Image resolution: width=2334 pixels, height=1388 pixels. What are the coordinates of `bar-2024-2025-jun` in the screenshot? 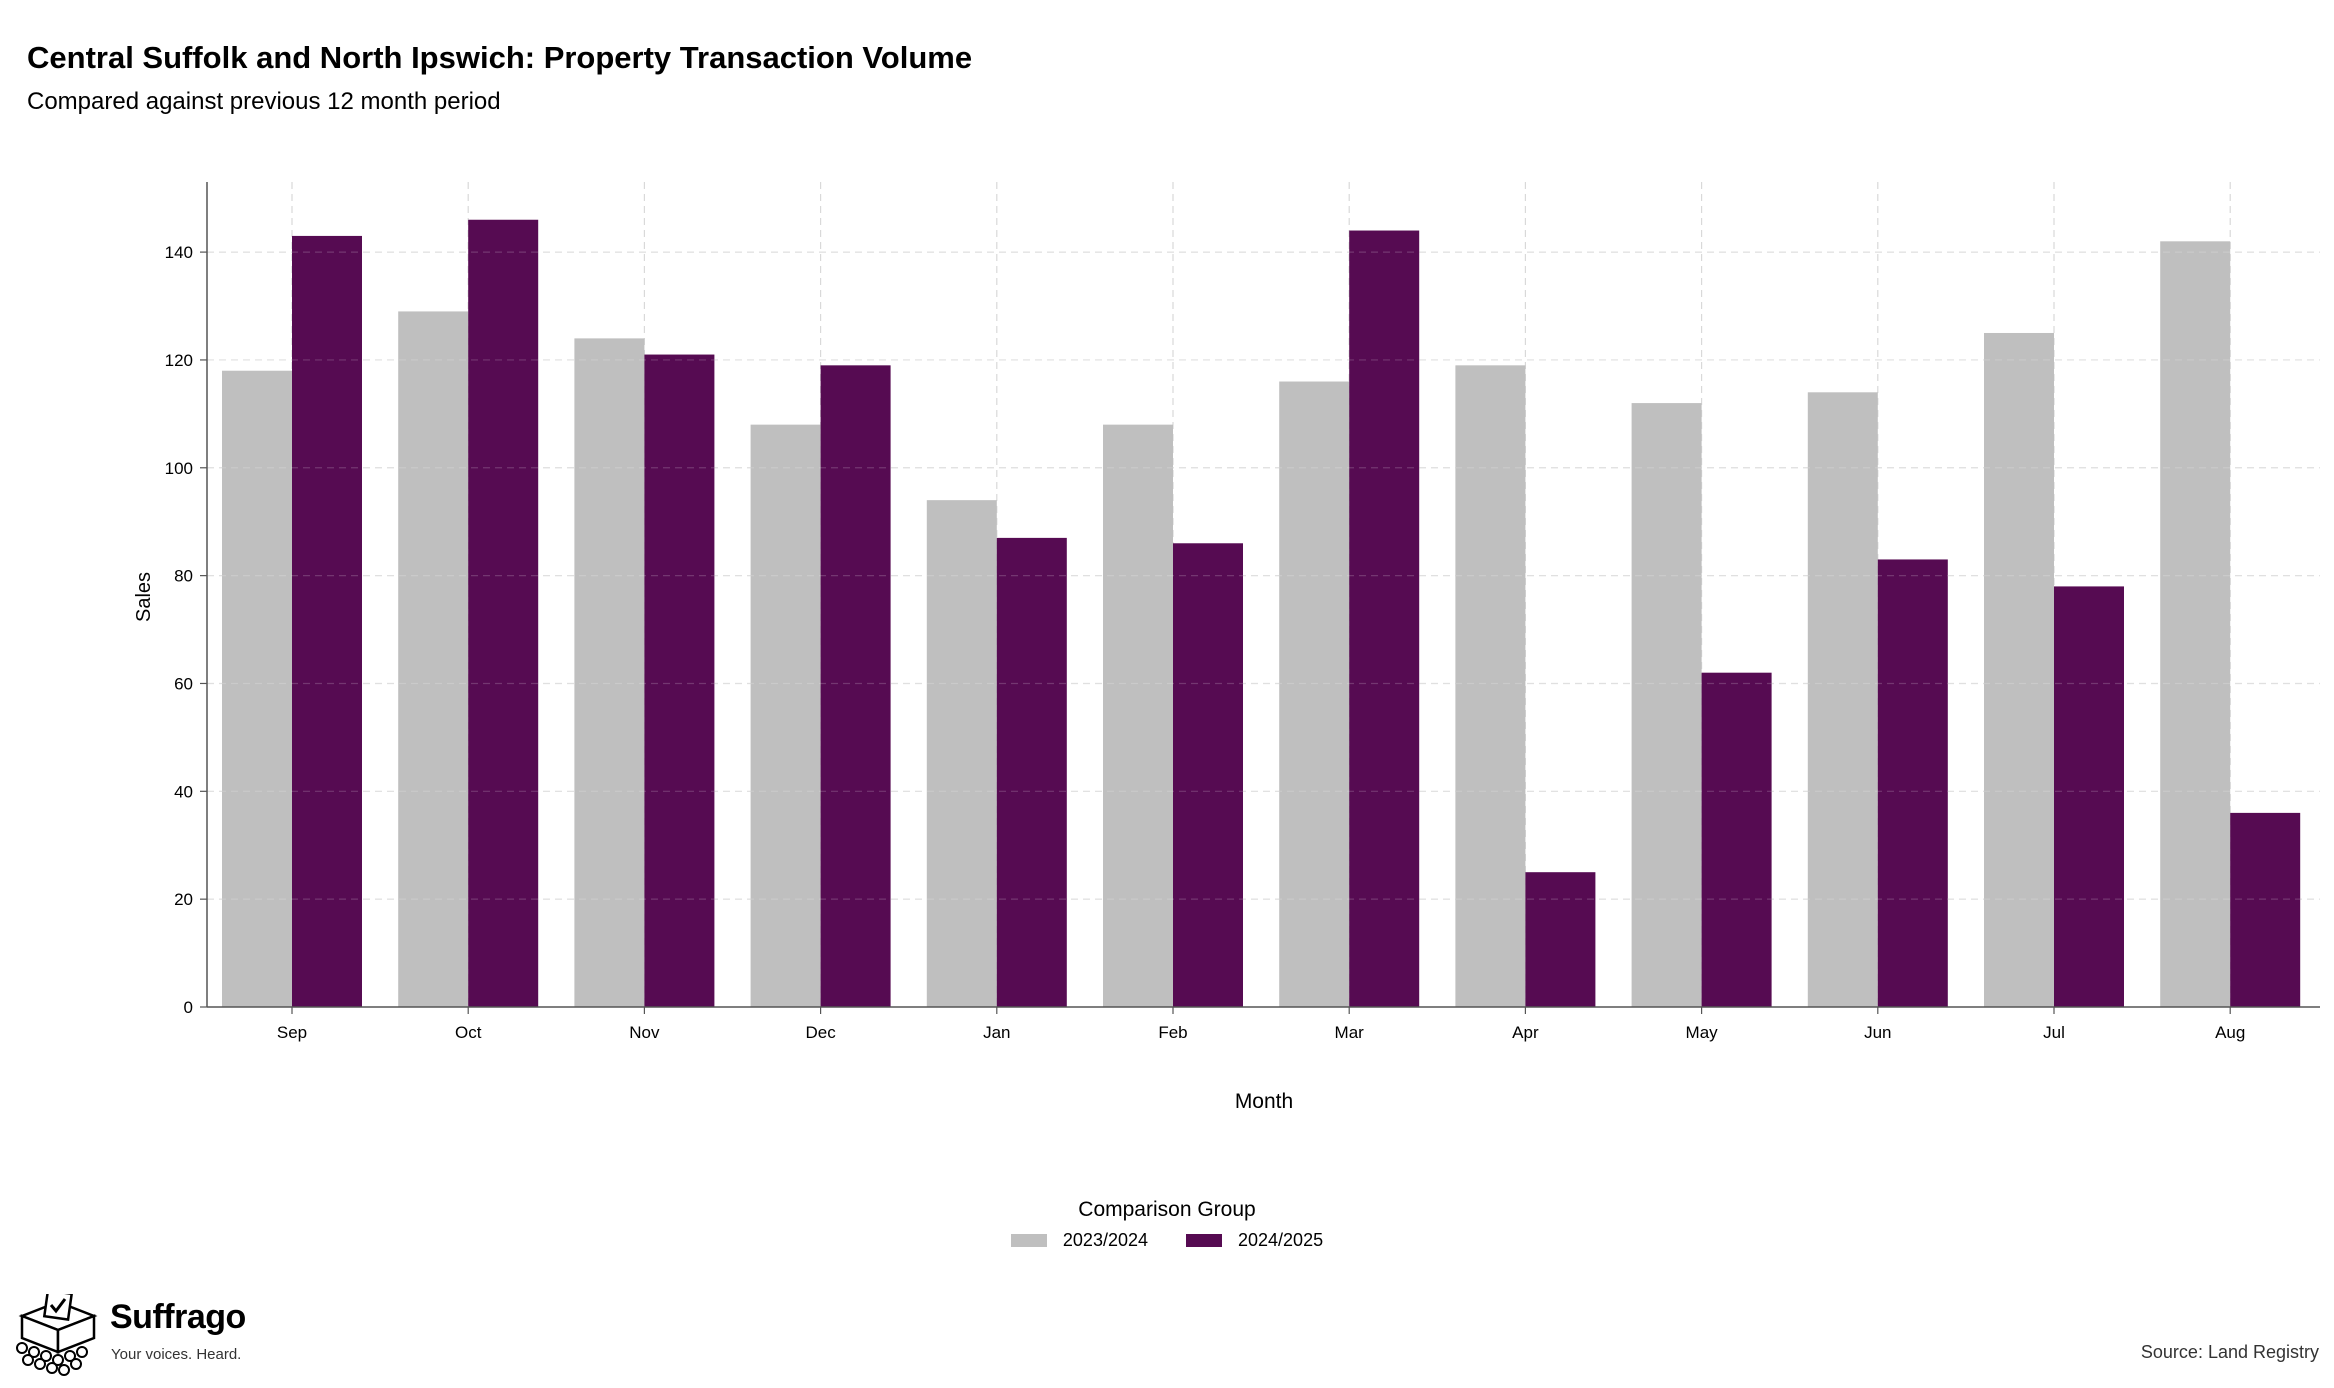 It's located at (1912, 783).